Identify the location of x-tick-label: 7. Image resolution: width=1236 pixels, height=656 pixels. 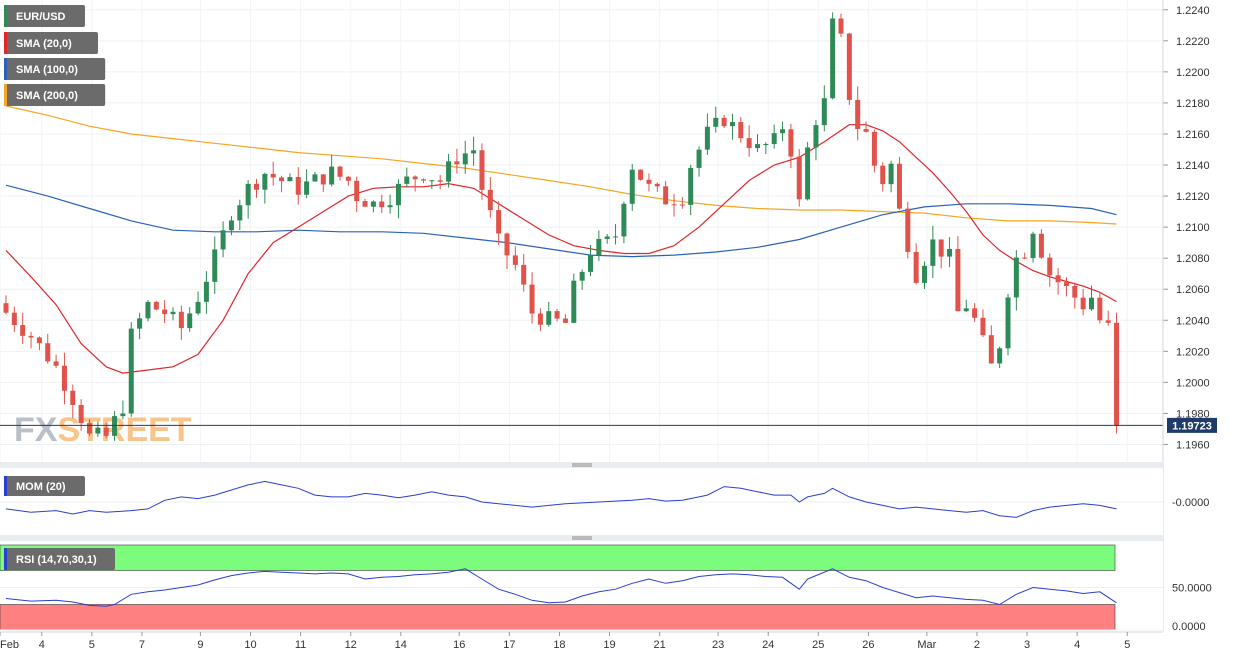
(142, 645).